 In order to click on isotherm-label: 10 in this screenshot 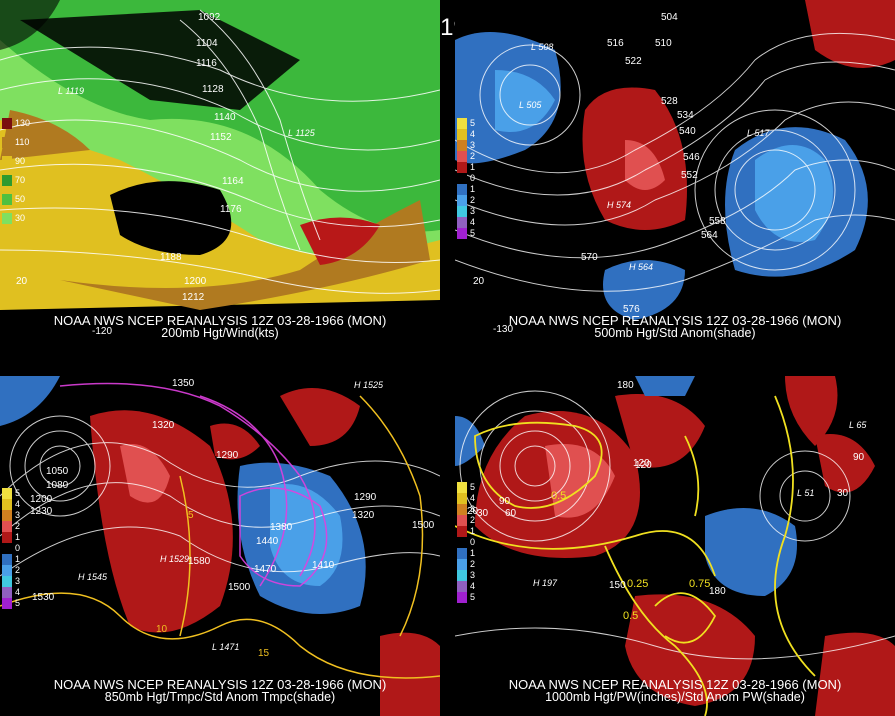, I will do `click(162, 629)`.